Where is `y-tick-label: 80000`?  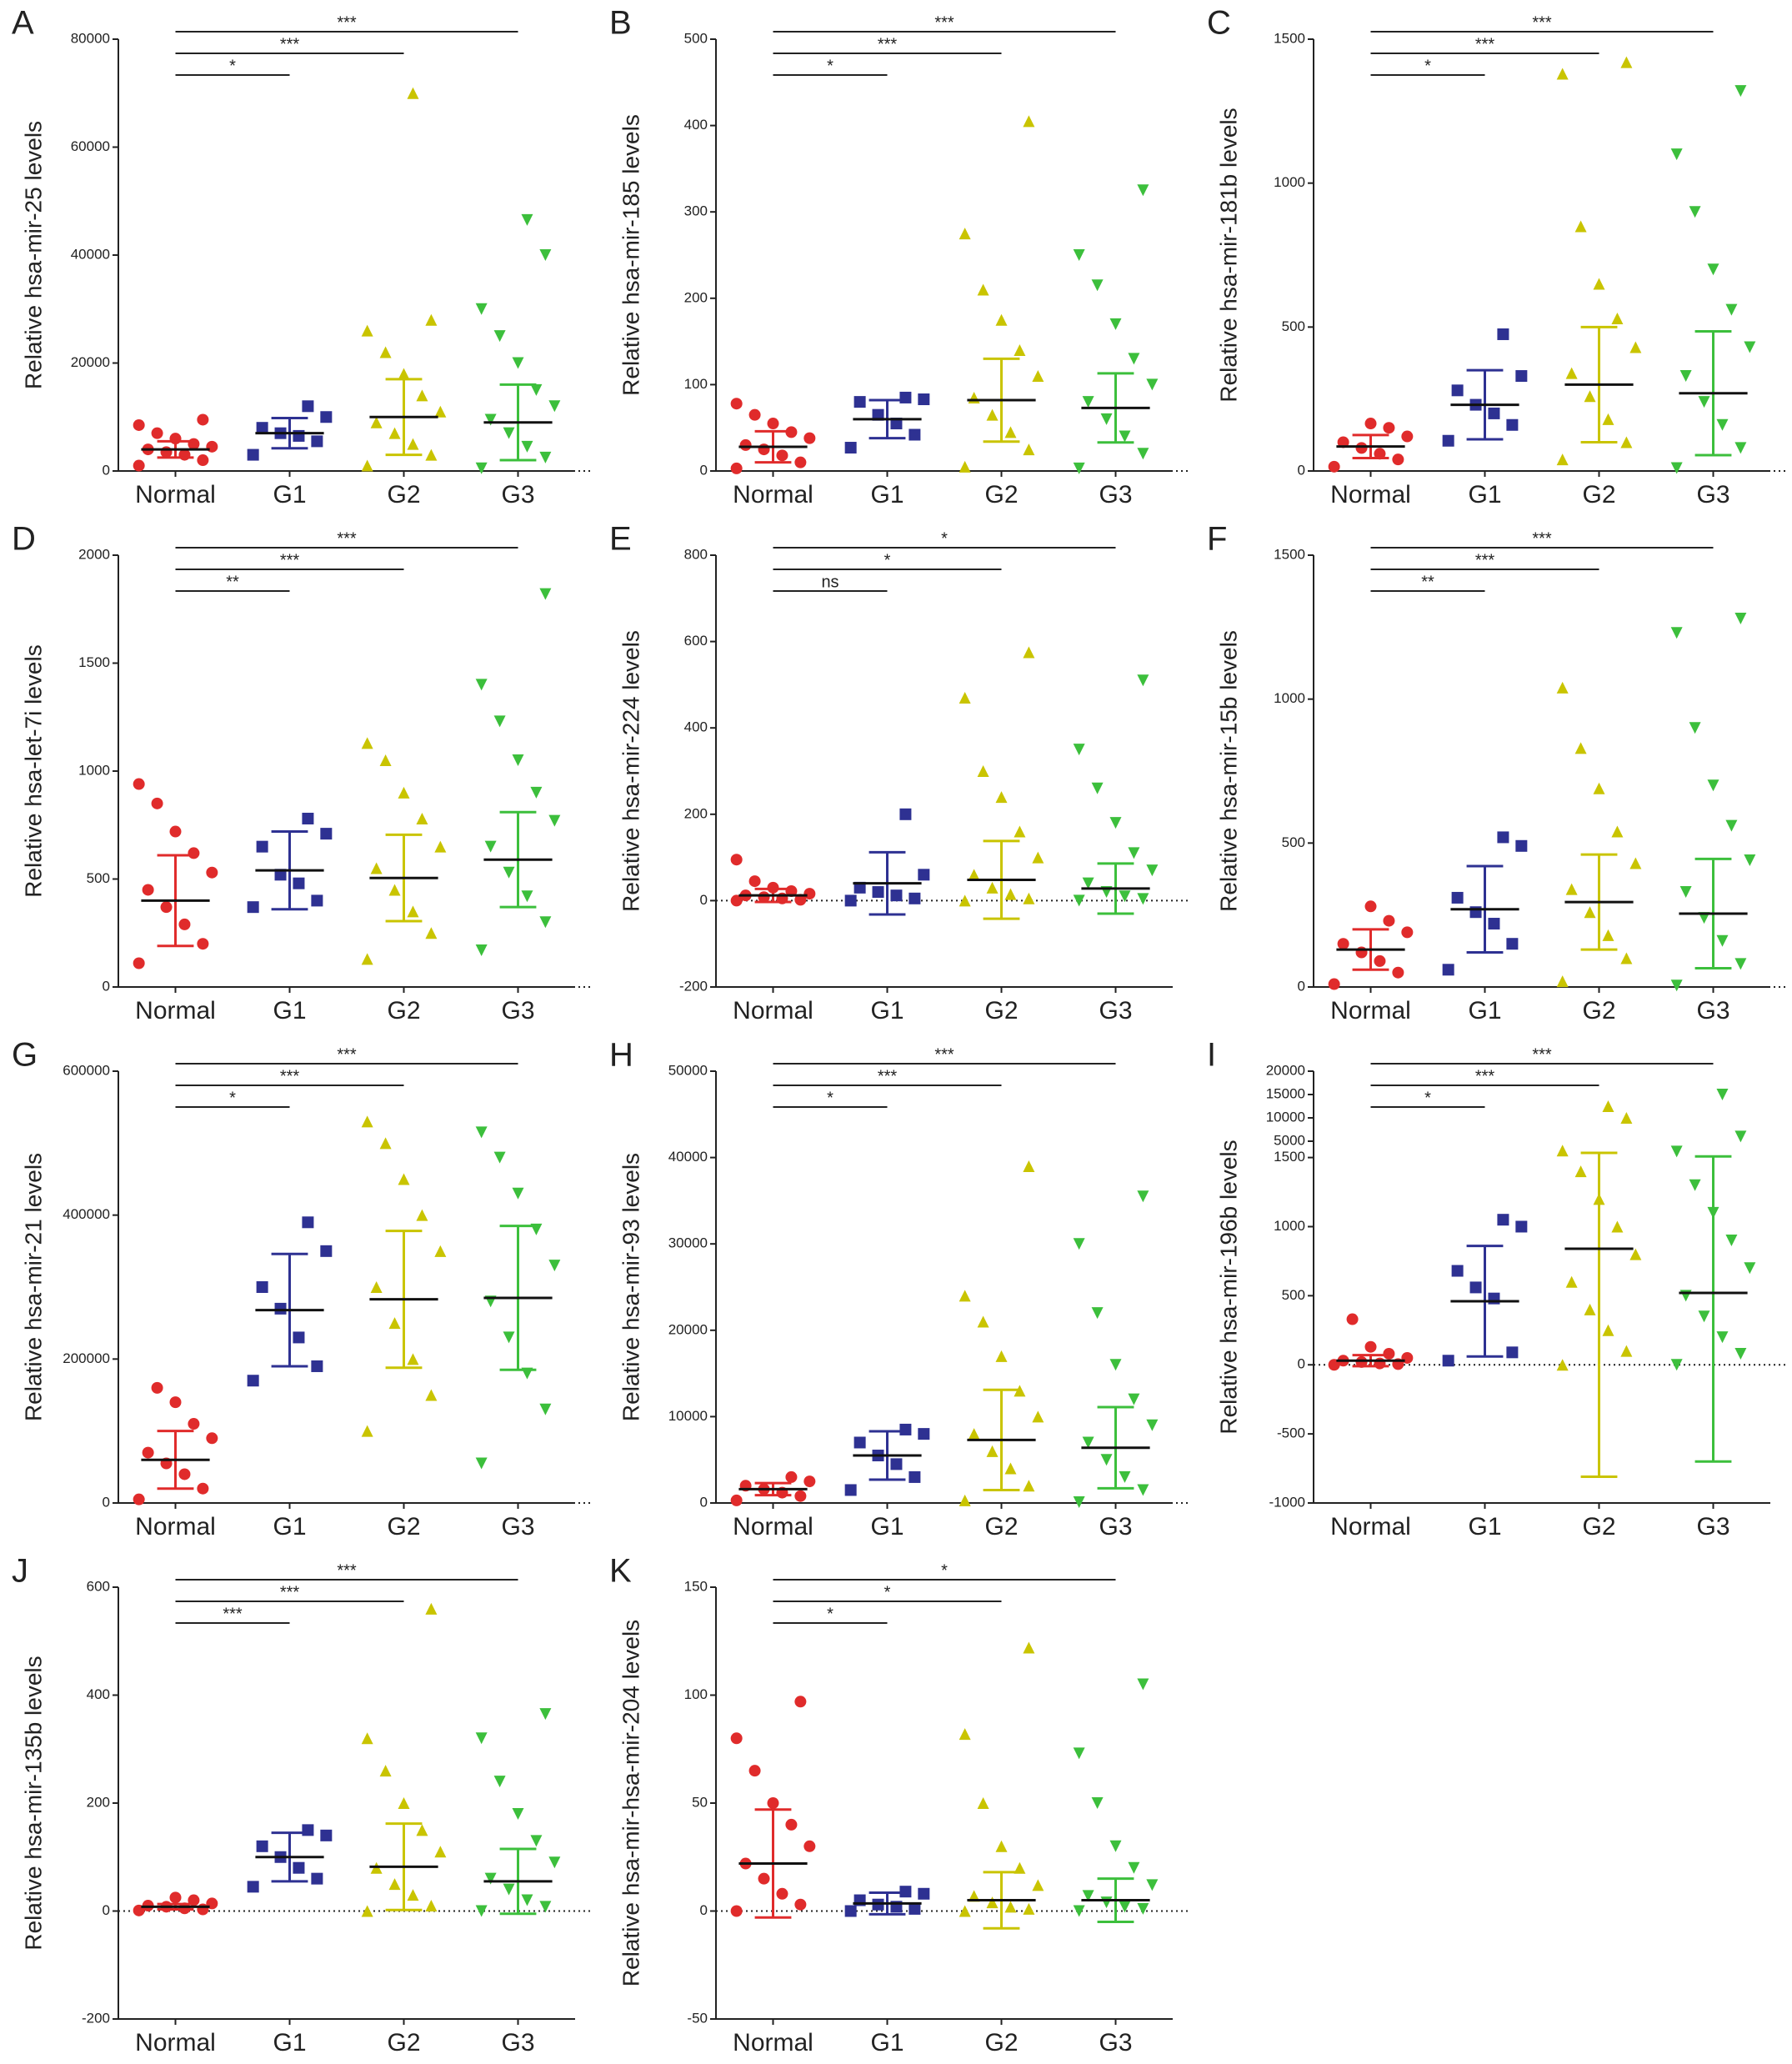 y-tick-label: 80000 is located at coordinates (90, 38).